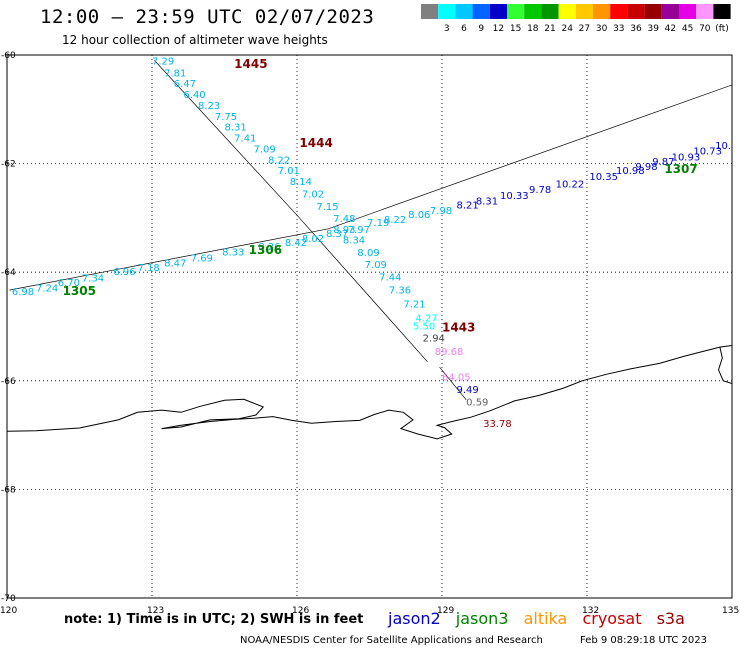  What do you see at coordinates (23, 292) in the screenshot?
I see `wave-height-label: 6.98` at bounding box center [23, 292].